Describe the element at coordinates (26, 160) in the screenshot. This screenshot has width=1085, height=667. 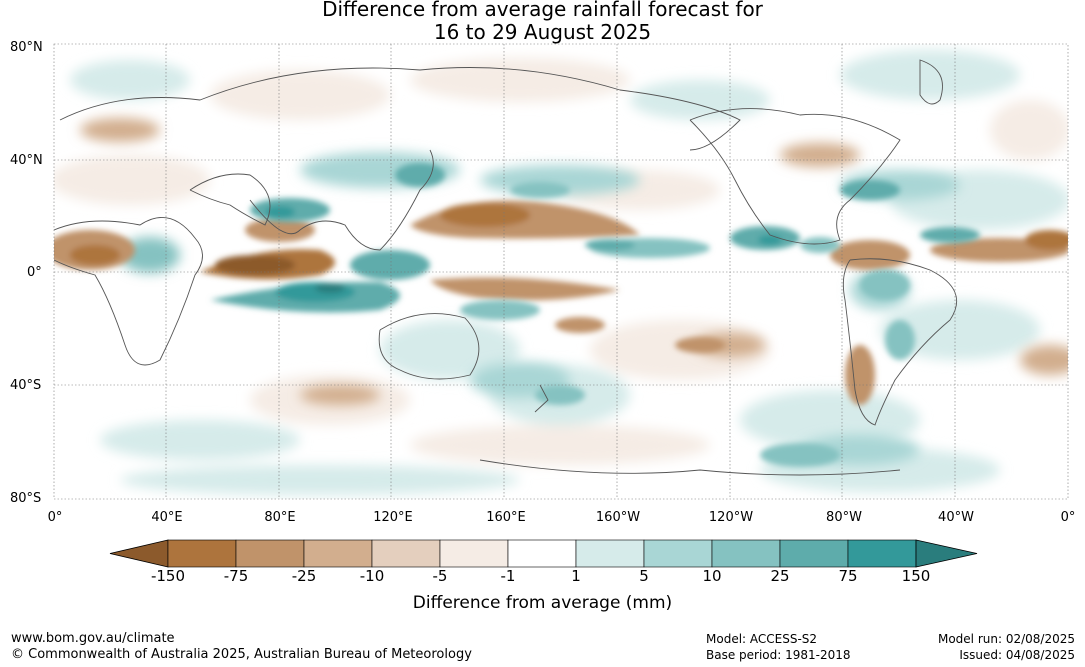
I see `lat-label-40n: 40°N` at that location.